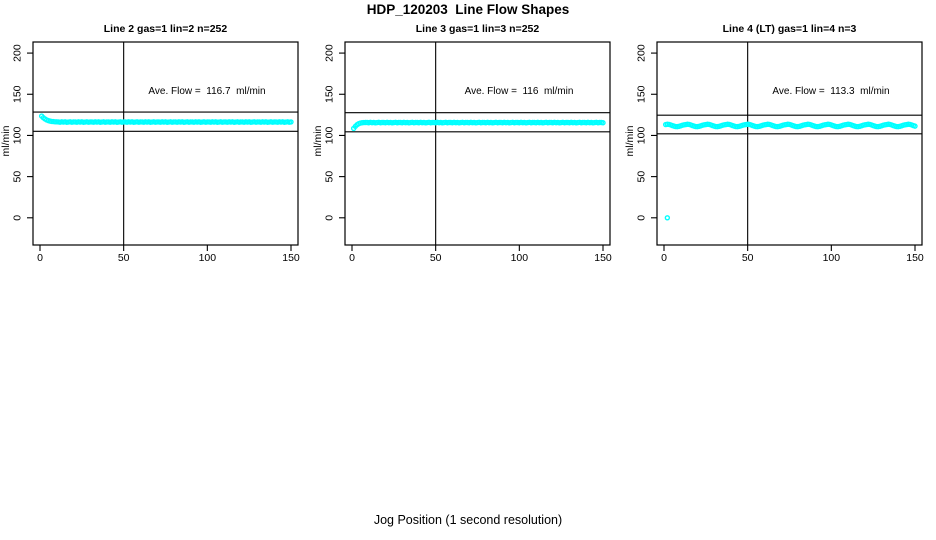 This screenshot has height=540, width=936. What do you see at coordinates (468, 520) in the screenshot?
I see `x-axis-label: Jog Position (1 second resolution)` at bounding box center [468, 520].